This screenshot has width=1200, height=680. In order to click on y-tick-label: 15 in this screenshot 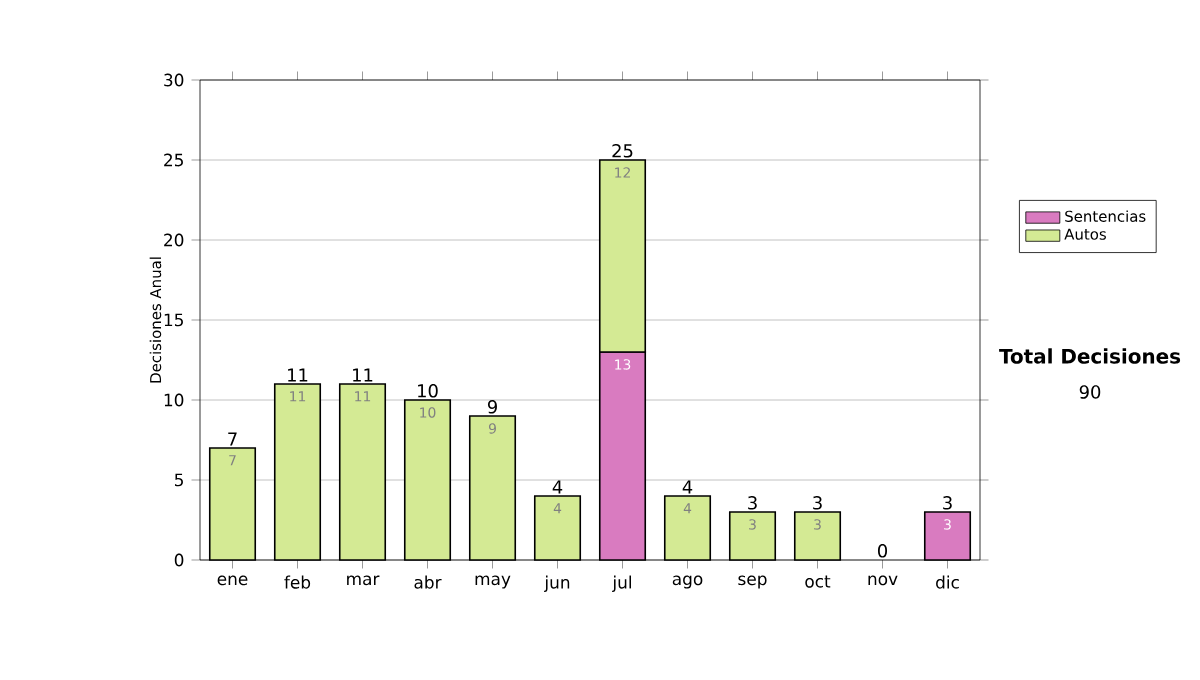, I will do `click(173, 320)`.